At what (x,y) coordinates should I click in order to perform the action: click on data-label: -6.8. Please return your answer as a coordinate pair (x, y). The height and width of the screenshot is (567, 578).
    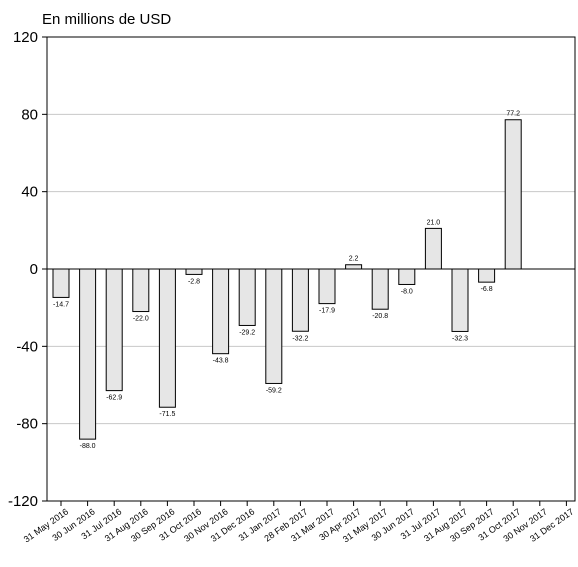
    Looking at the image, I should click on (487, 289).